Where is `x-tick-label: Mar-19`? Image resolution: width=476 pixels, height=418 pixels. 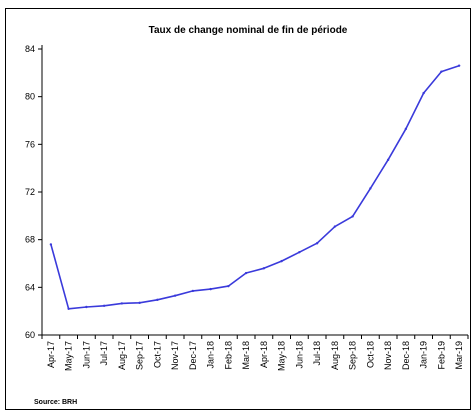 x-tick-label: Mar-19 is located at coordinates (459, 355).